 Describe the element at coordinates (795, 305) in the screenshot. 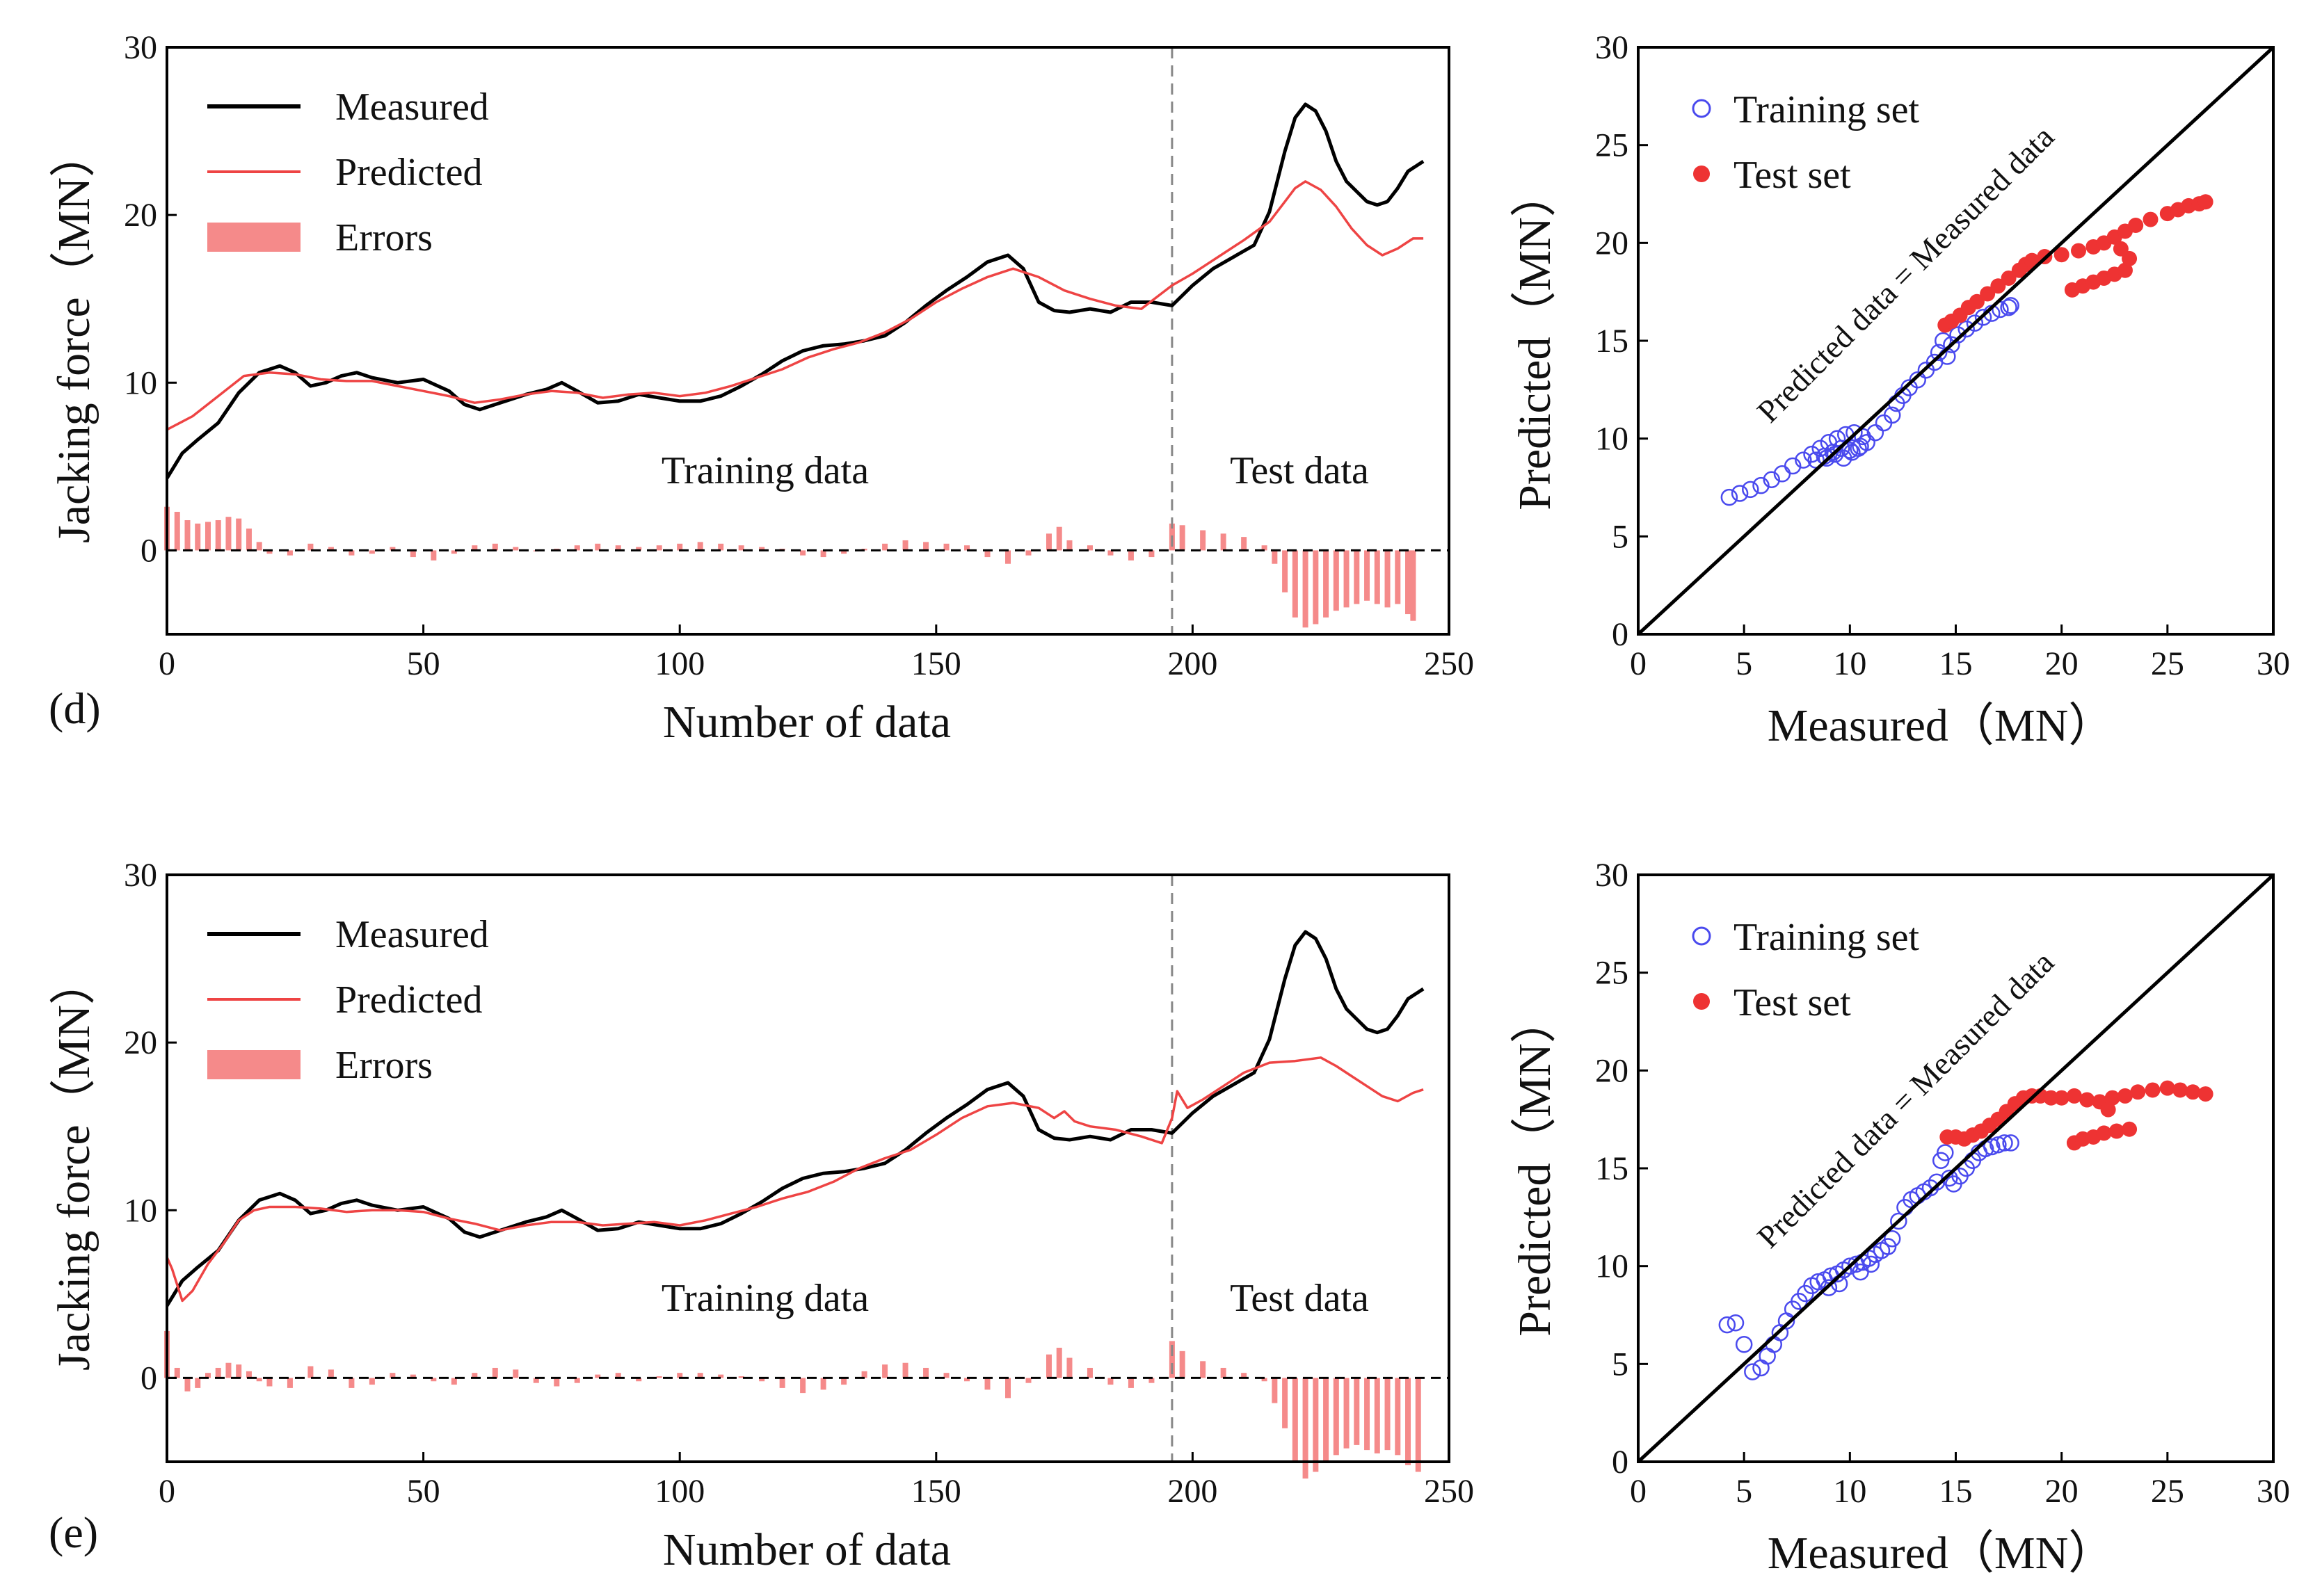

I see `predicted-line` at that location.